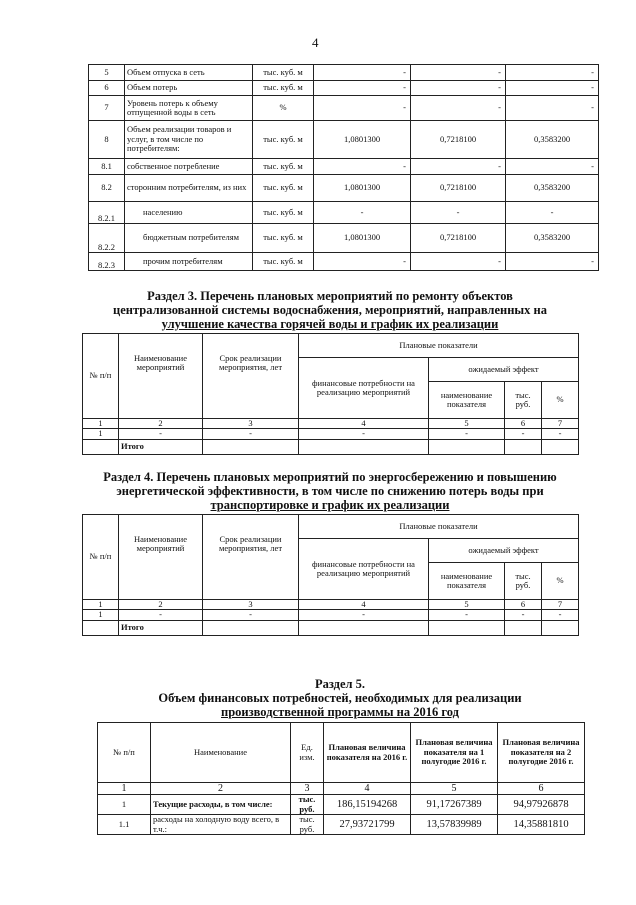  I want to click on row-number: 1.1, so click(124, 824).